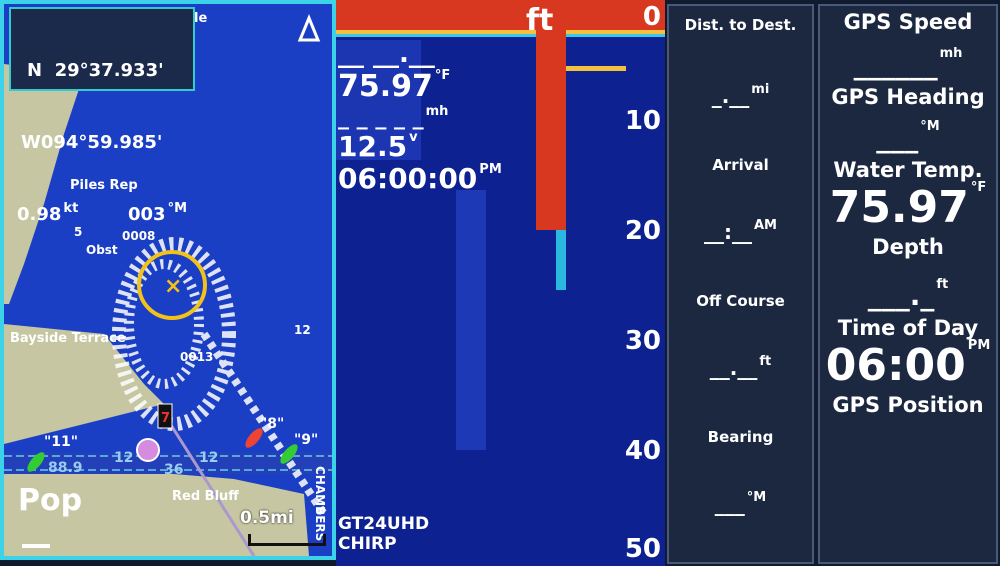  I want to click on map-label: le, so click(200, 18).